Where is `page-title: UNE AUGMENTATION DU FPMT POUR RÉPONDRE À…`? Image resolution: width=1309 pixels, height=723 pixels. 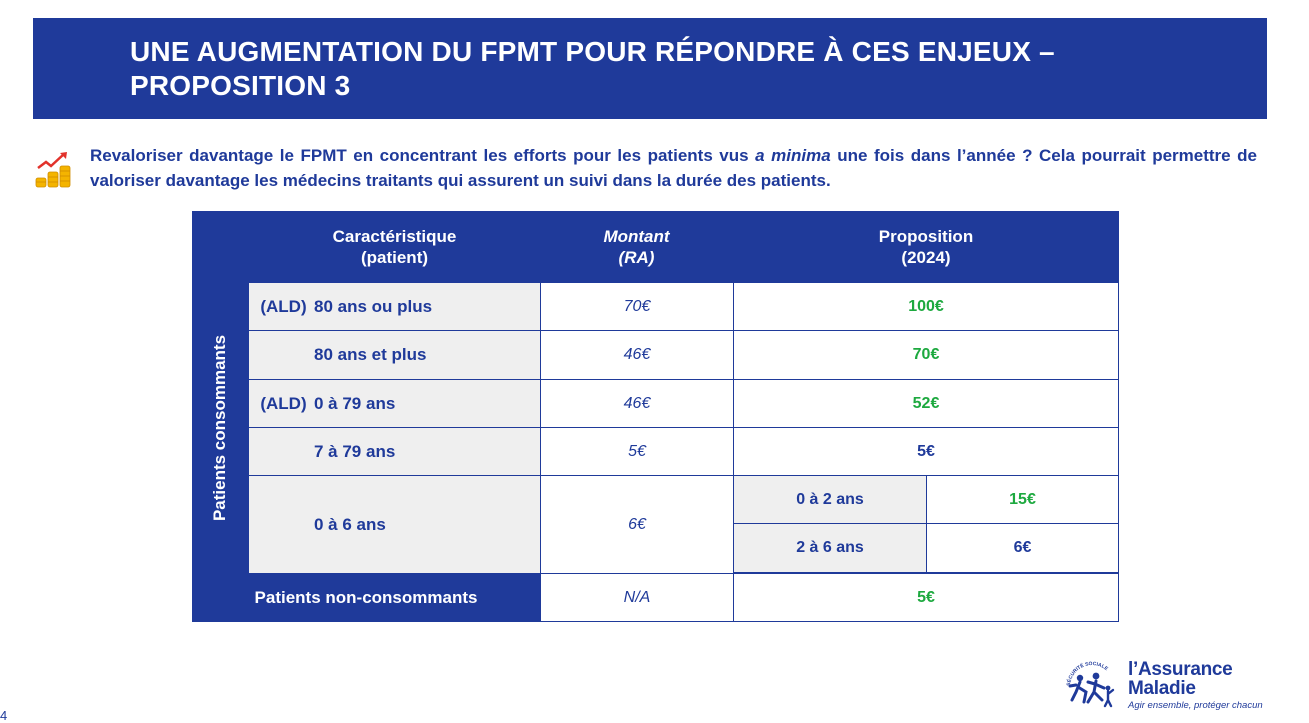
page-title: UNE AUGMENTATION DU FPMT POUR RÉPONDRE À… is located at coordinates (680, 69).